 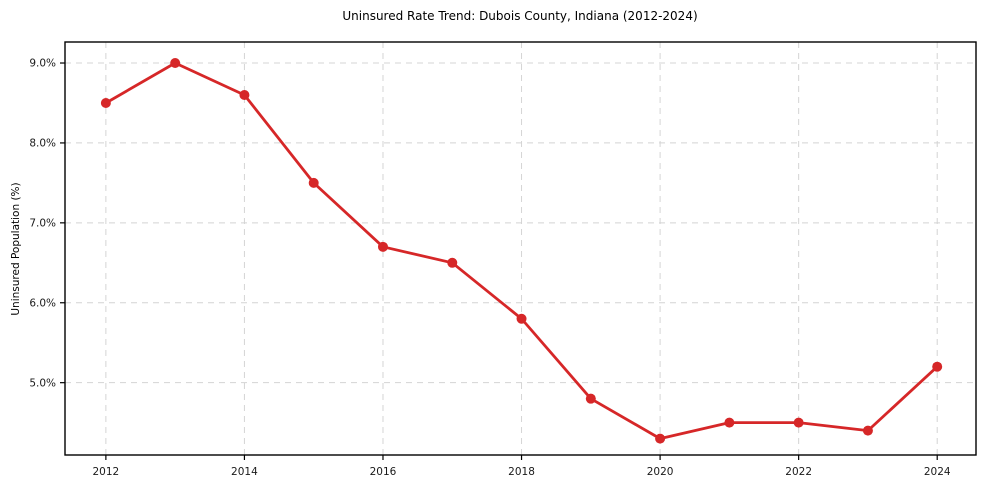 I want to click on x-tick-label: 2016, so click(x=383, y=472).